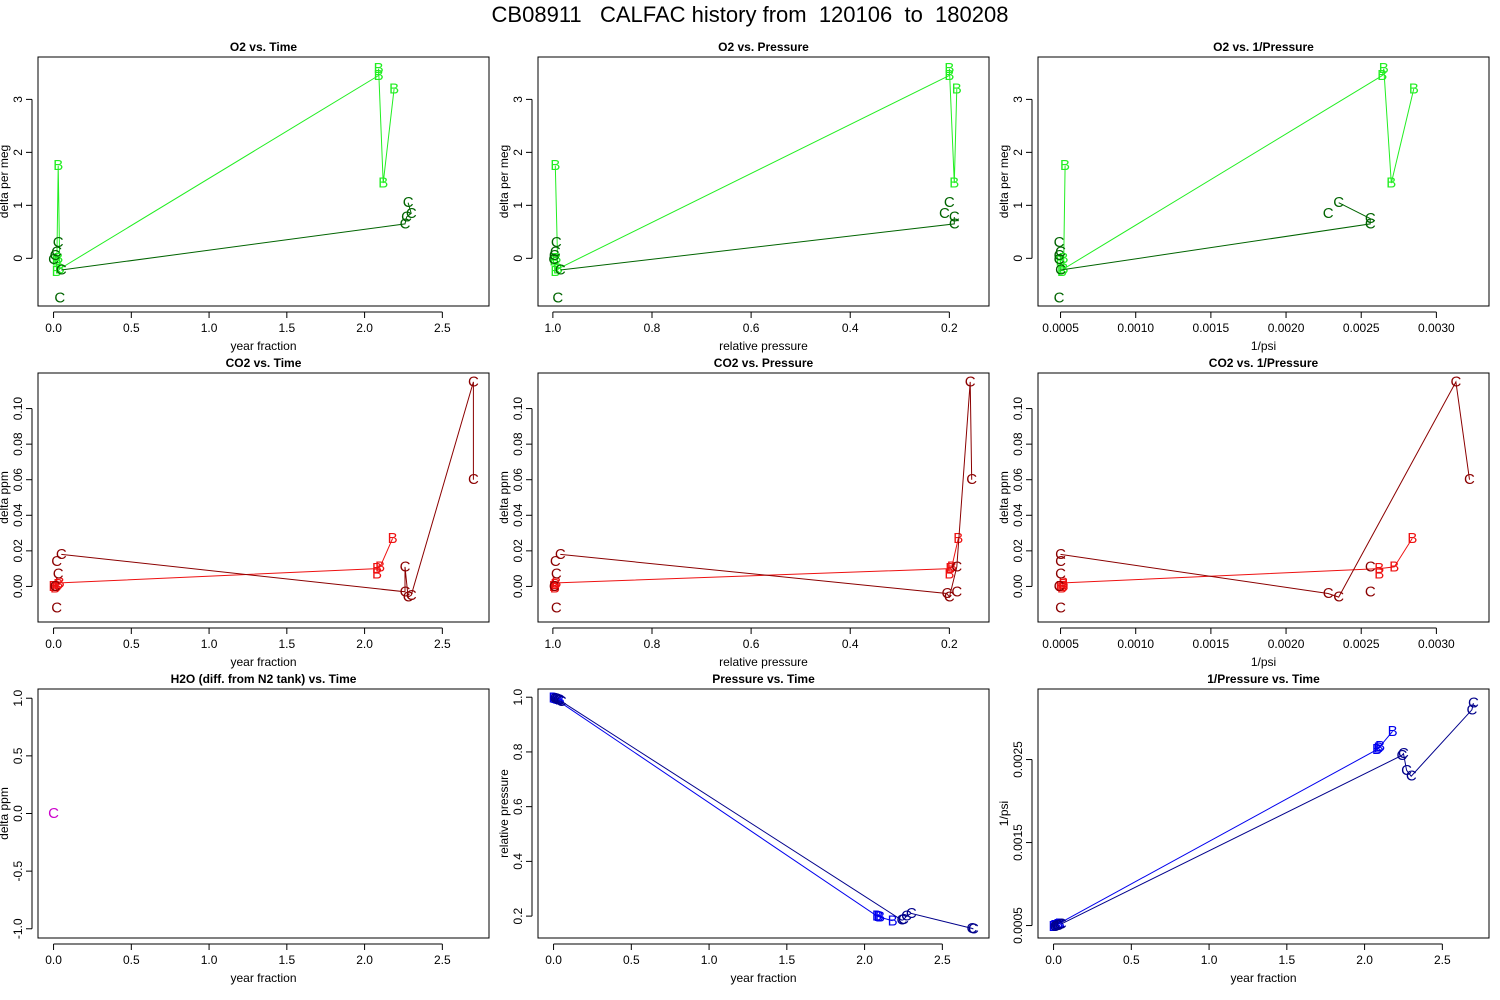  Describe the element at coordinates (1015, 179) in the screenshot. I see `y-axis: 0 1 2 3 delta per meg` at that location.